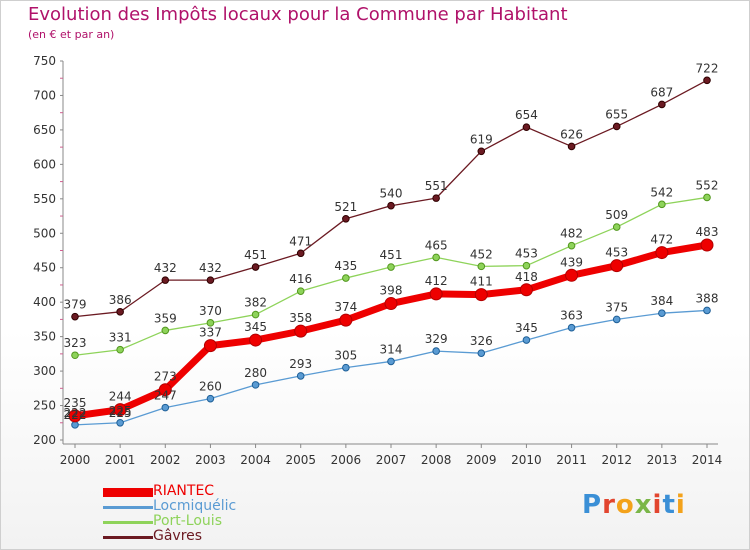  What do you see at coordinates (120, 300) in the screenshot?
I see `data-label: 386` at bounding box center [120, 300].